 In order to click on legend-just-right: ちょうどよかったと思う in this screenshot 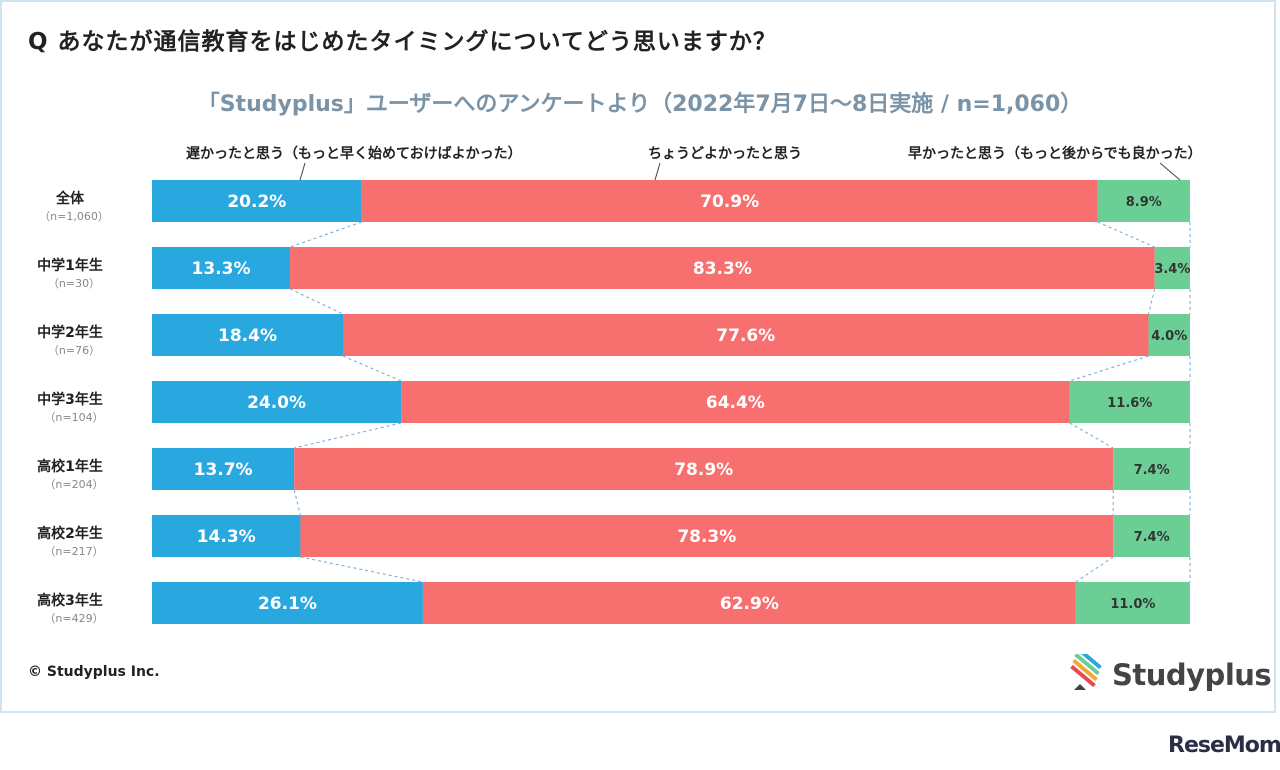, I will do `click(725, 154)`.